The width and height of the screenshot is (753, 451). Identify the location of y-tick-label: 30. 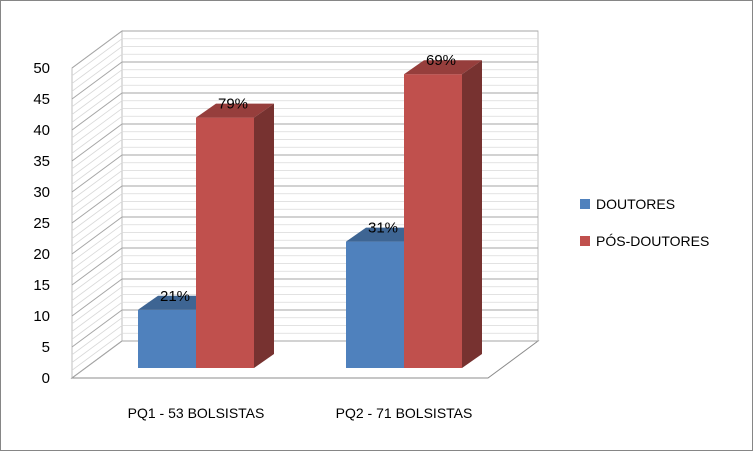
(41, 192).